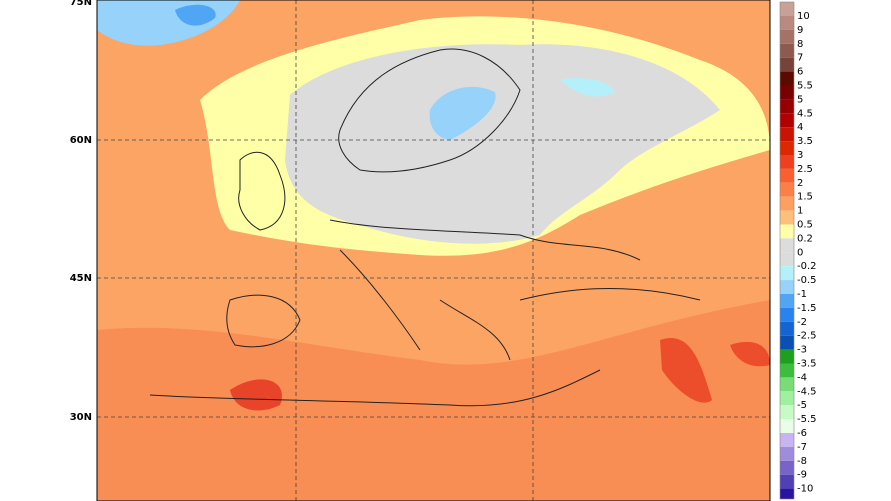  What do you see at coordinates (81, 4) in the screenshot?
I see `latitude-label: 75N` at bounding box center [81, 4].